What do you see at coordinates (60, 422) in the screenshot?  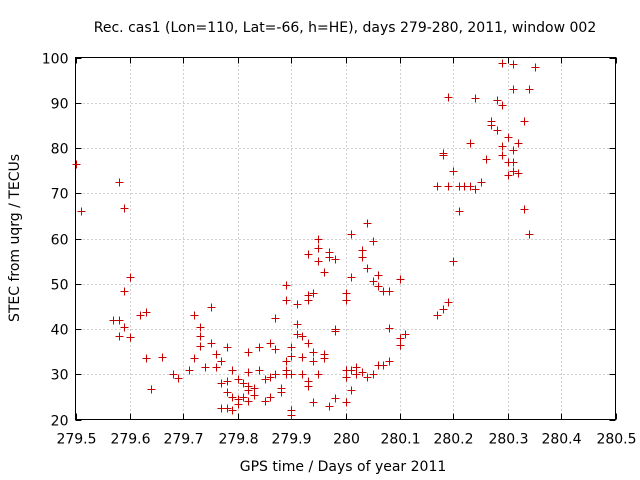 I see `y-tick-label: 20` at bounding box center [60, 422].